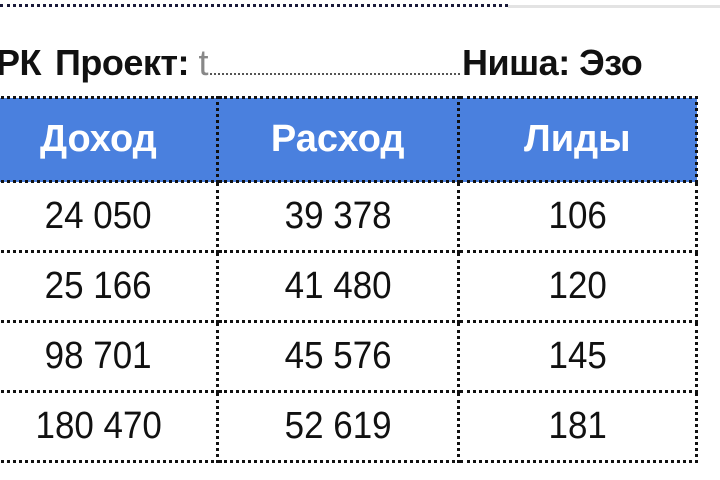 The height and width of the screenshot is (480, 720). I want to click on title-prefix: РК, so click(20, 62).